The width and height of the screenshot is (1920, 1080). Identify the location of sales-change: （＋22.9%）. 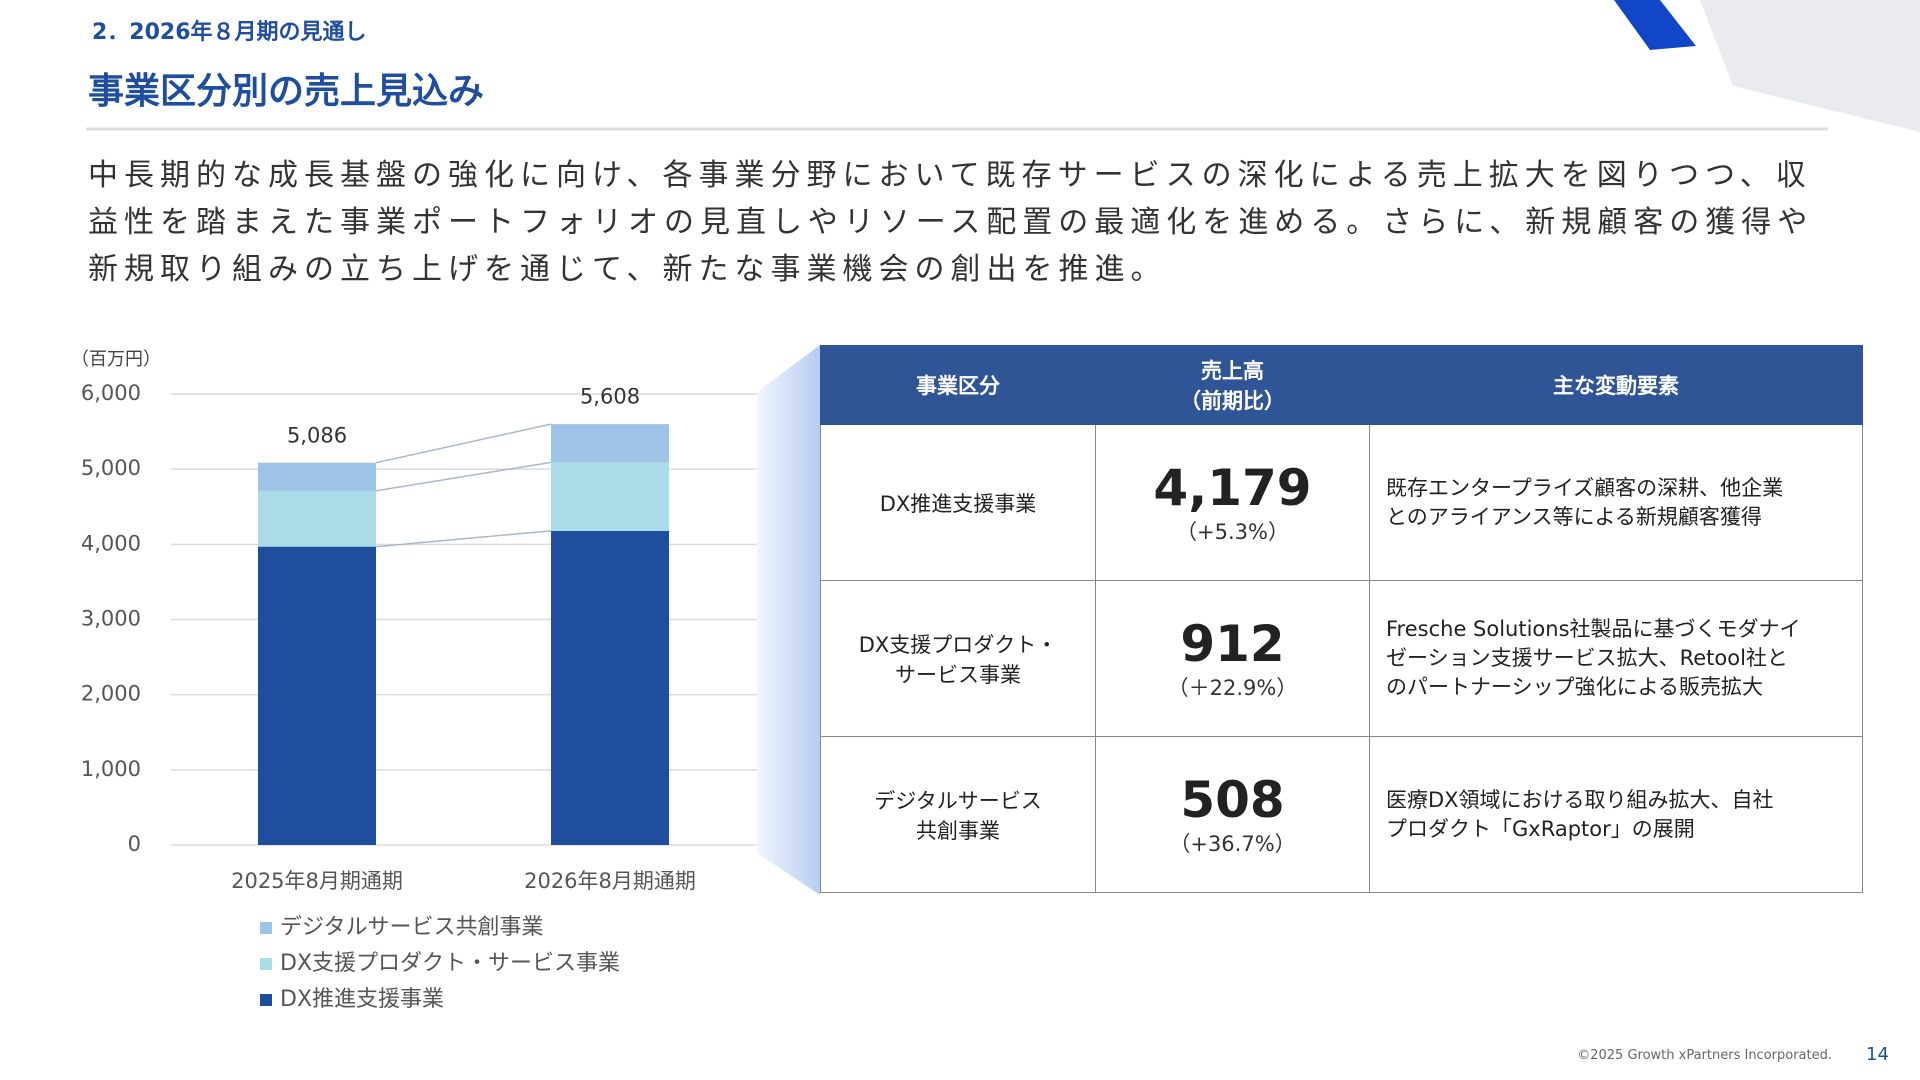
(1232, 687).